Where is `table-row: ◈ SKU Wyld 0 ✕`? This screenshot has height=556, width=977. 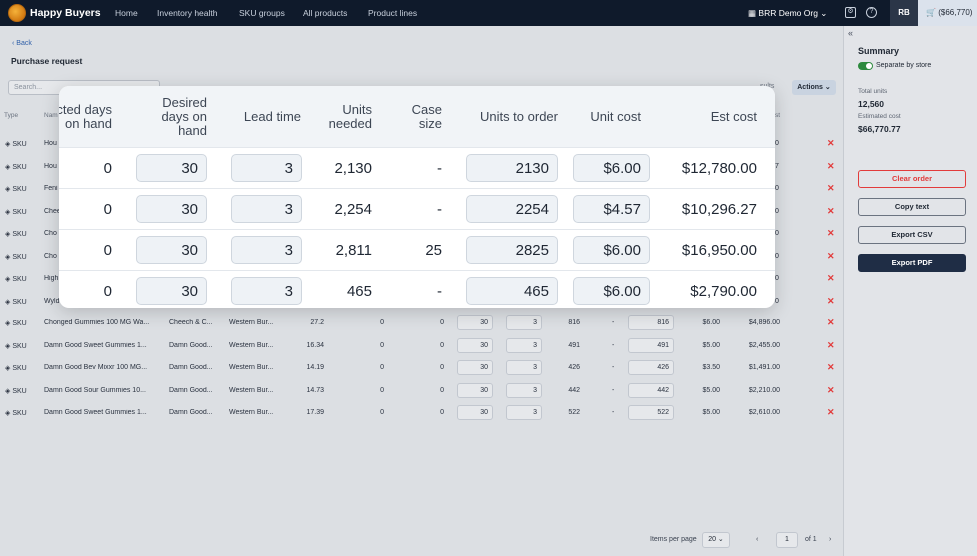
table-row: ◈ SKU Wyld 0 ✕ is located at coordinates (421, 302).